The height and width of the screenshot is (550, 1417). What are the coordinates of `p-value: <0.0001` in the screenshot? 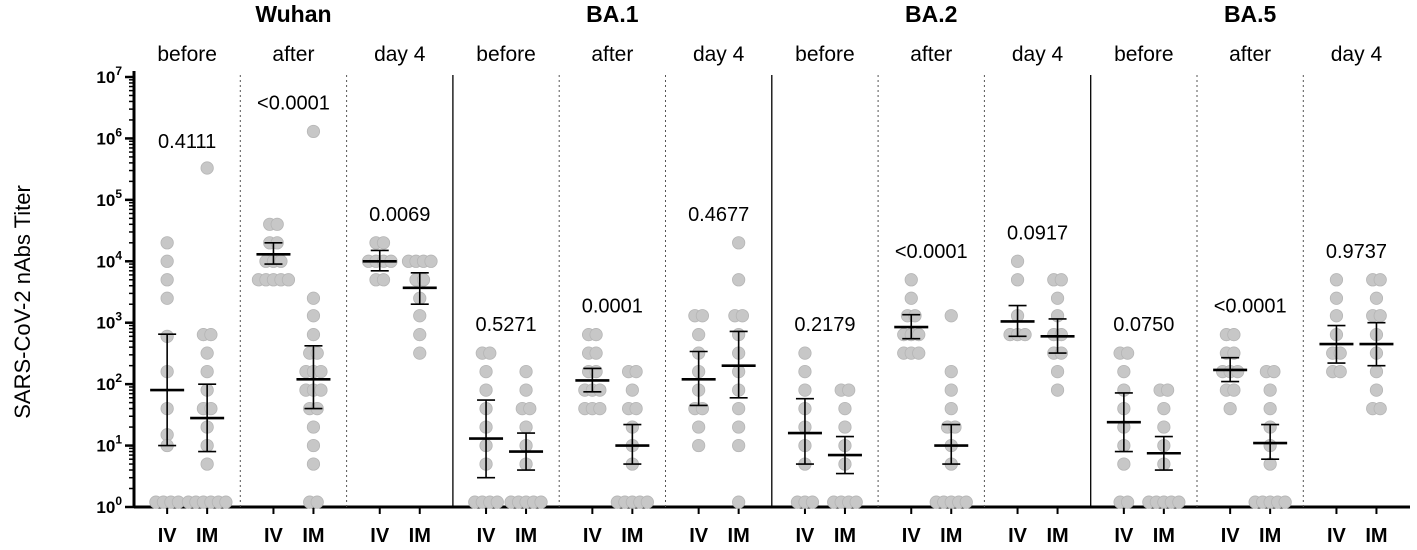 It's located at (1250, 307).